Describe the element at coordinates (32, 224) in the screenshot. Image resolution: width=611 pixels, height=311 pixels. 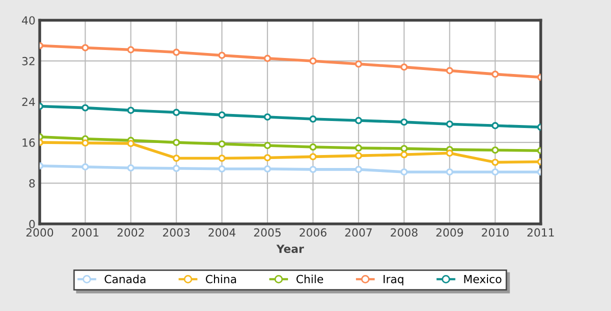
I see `y-tick-label: 0` at that location.